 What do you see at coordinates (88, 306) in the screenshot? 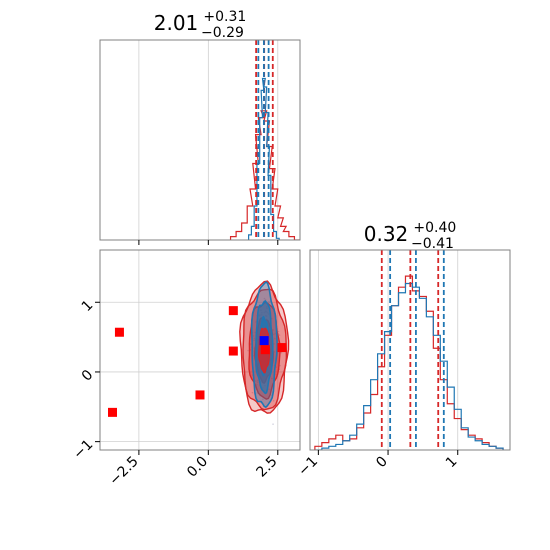
I see `y-tick-label: 1` at bounding box center [88, 306].